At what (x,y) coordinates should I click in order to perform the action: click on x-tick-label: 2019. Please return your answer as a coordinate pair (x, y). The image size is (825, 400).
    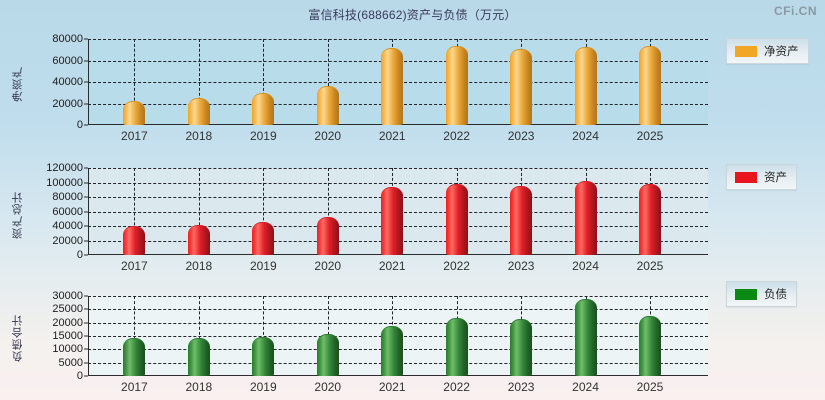
    Looking at the image, I should click on (263, 266).